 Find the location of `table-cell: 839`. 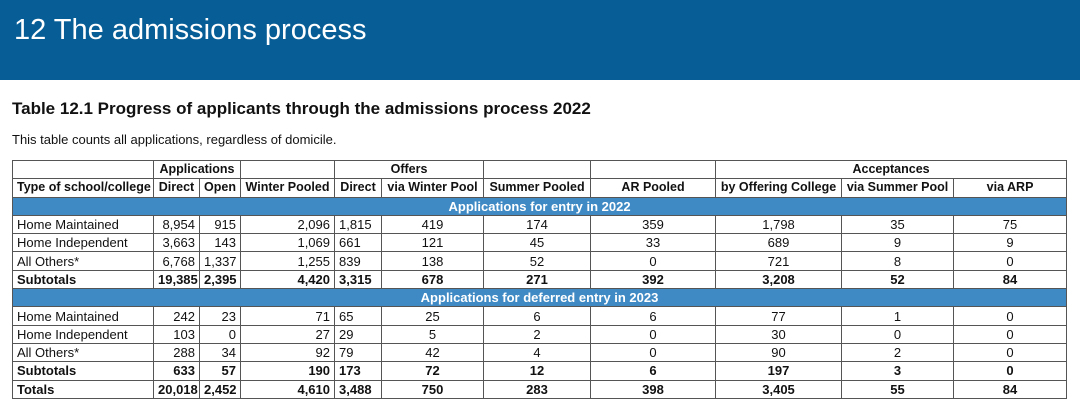

table-cell: 839 is located at coordinates (358, 261).